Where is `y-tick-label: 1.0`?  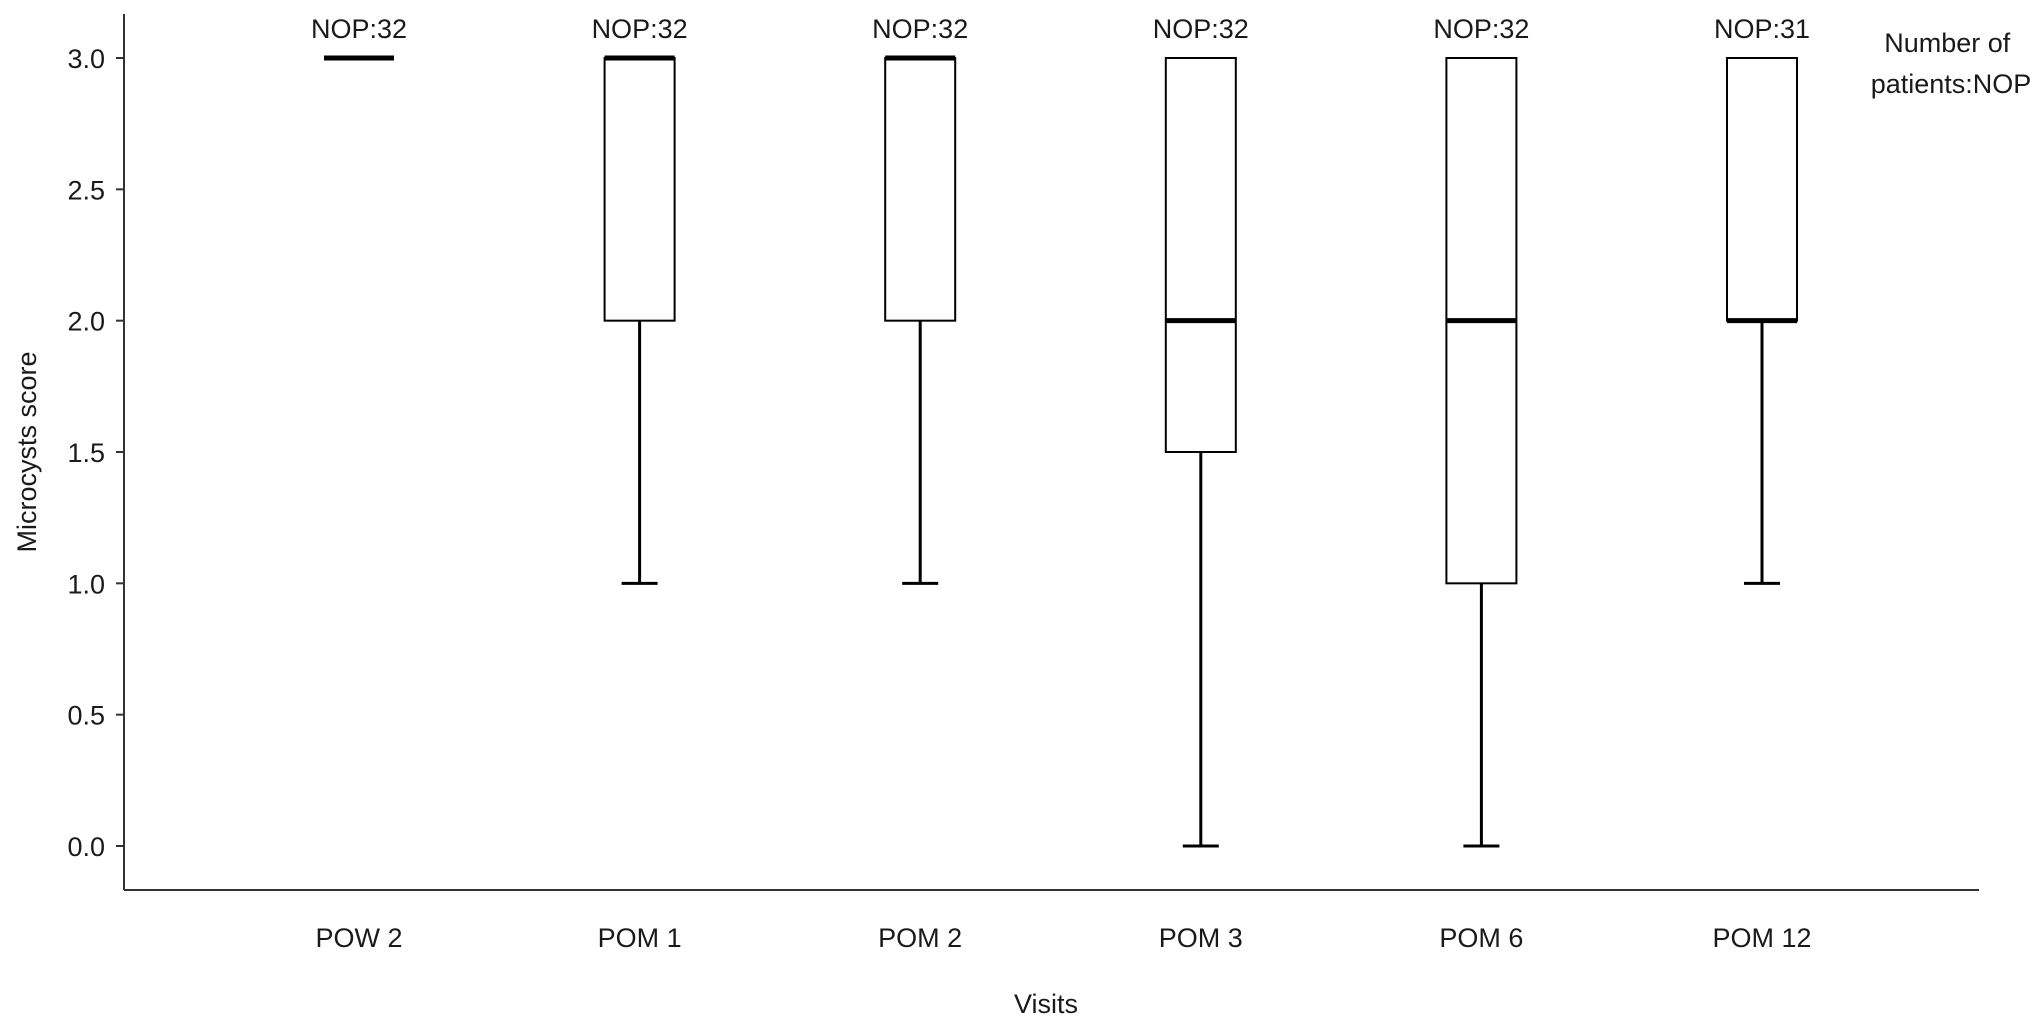 y-tick-label: 1.0 is located at coordinates (86, 584).